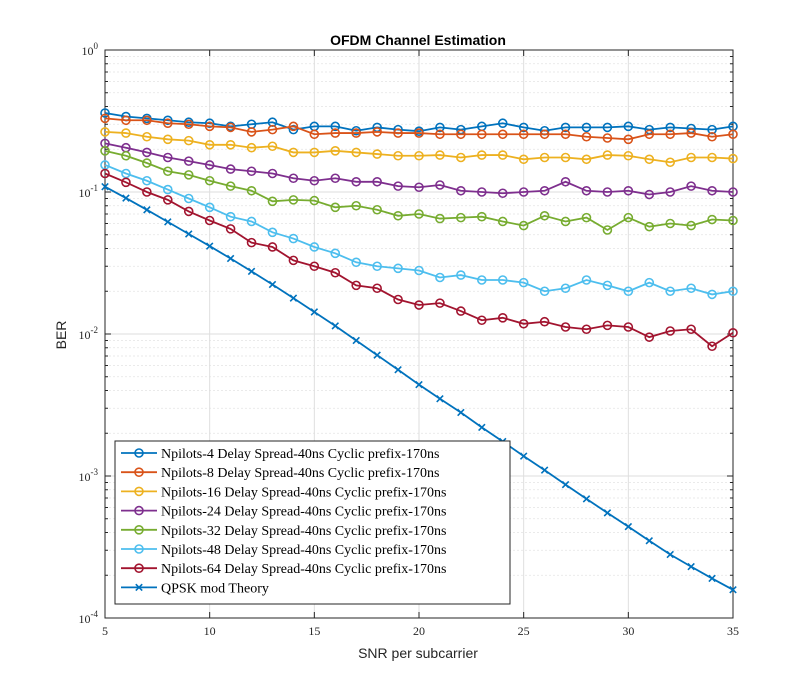  Describe the element at coordinates (89, 191) in the screenshot. I see `y-tick-label: 10⁻¹` at that location.